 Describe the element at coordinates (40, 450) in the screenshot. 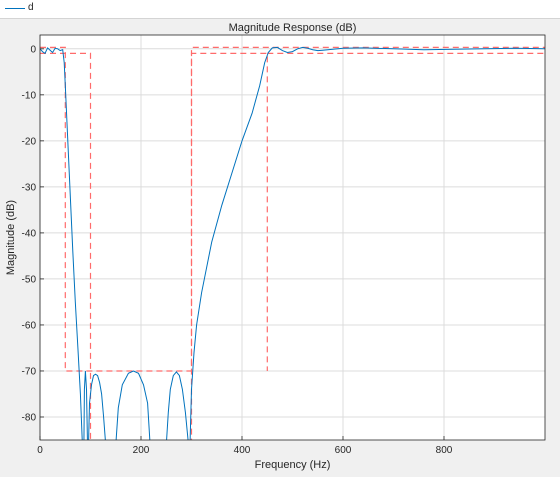

I see `x-tick-label-0: 0` at that location.